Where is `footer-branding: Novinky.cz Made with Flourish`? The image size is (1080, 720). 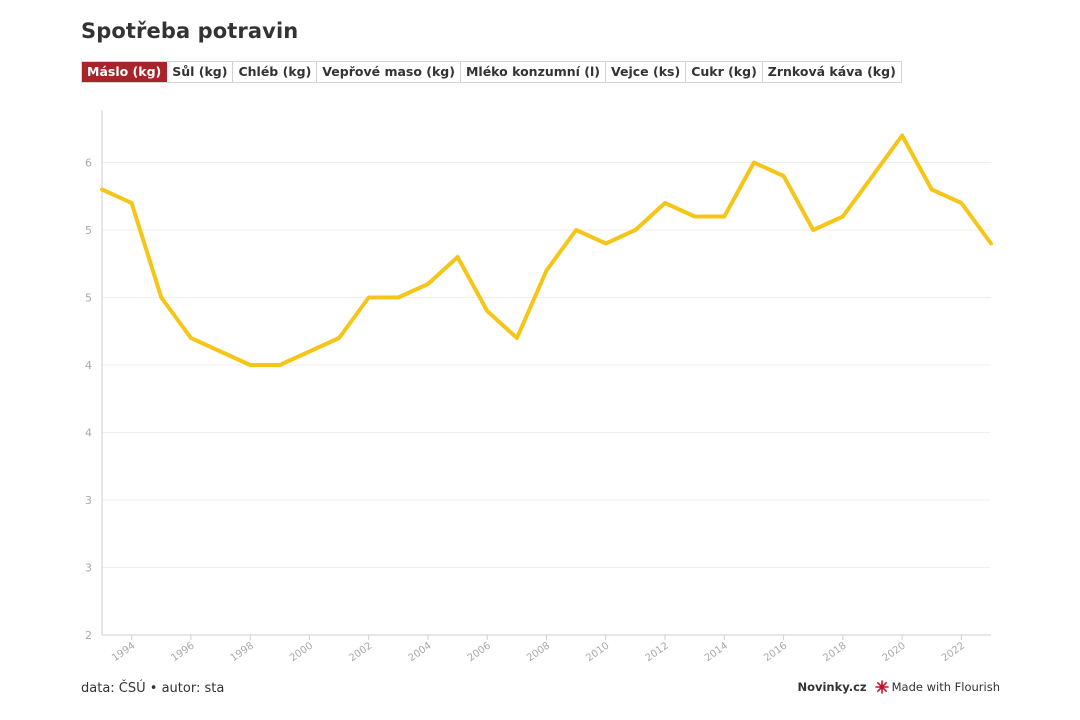 footer-branding: Novinky.cz Made with Flourish is located at coordinates (898, 687).